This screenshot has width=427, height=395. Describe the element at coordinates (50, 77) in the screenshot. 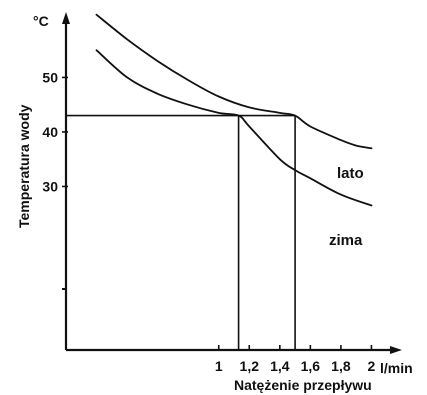

I see `y-tick-label: 50` at that location.